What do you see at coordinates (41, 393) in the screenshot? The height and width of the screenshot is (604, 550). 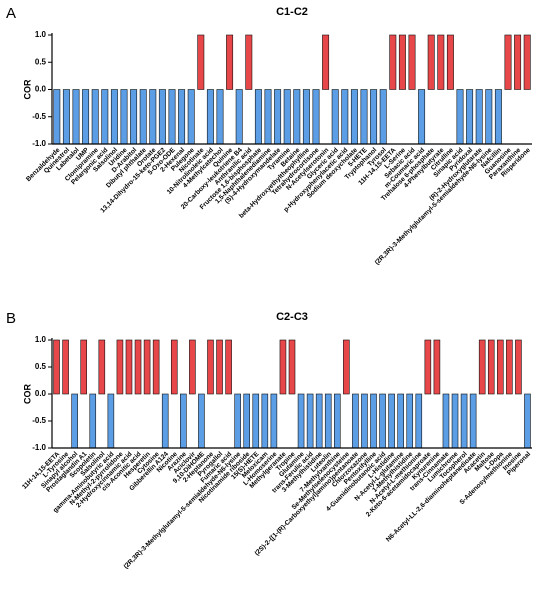 I see `y-tick-label: 0.0` at bounding box center [41, 393].